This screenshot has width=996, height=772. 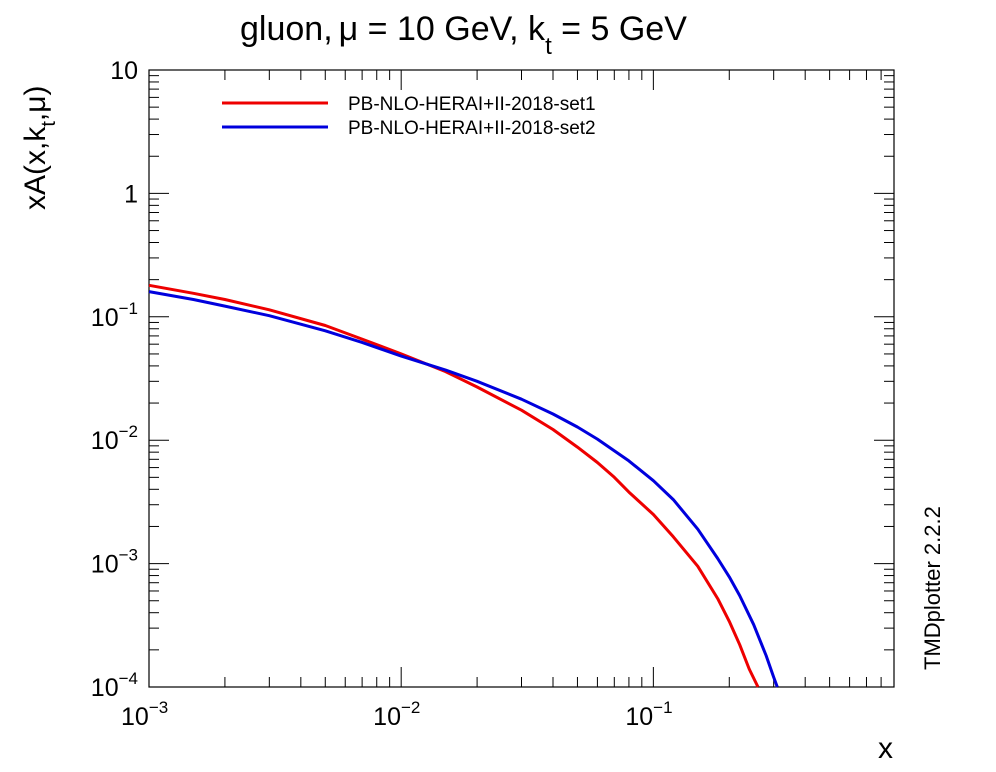 I want to click on title-sub: t, so click(x=548, y=46).